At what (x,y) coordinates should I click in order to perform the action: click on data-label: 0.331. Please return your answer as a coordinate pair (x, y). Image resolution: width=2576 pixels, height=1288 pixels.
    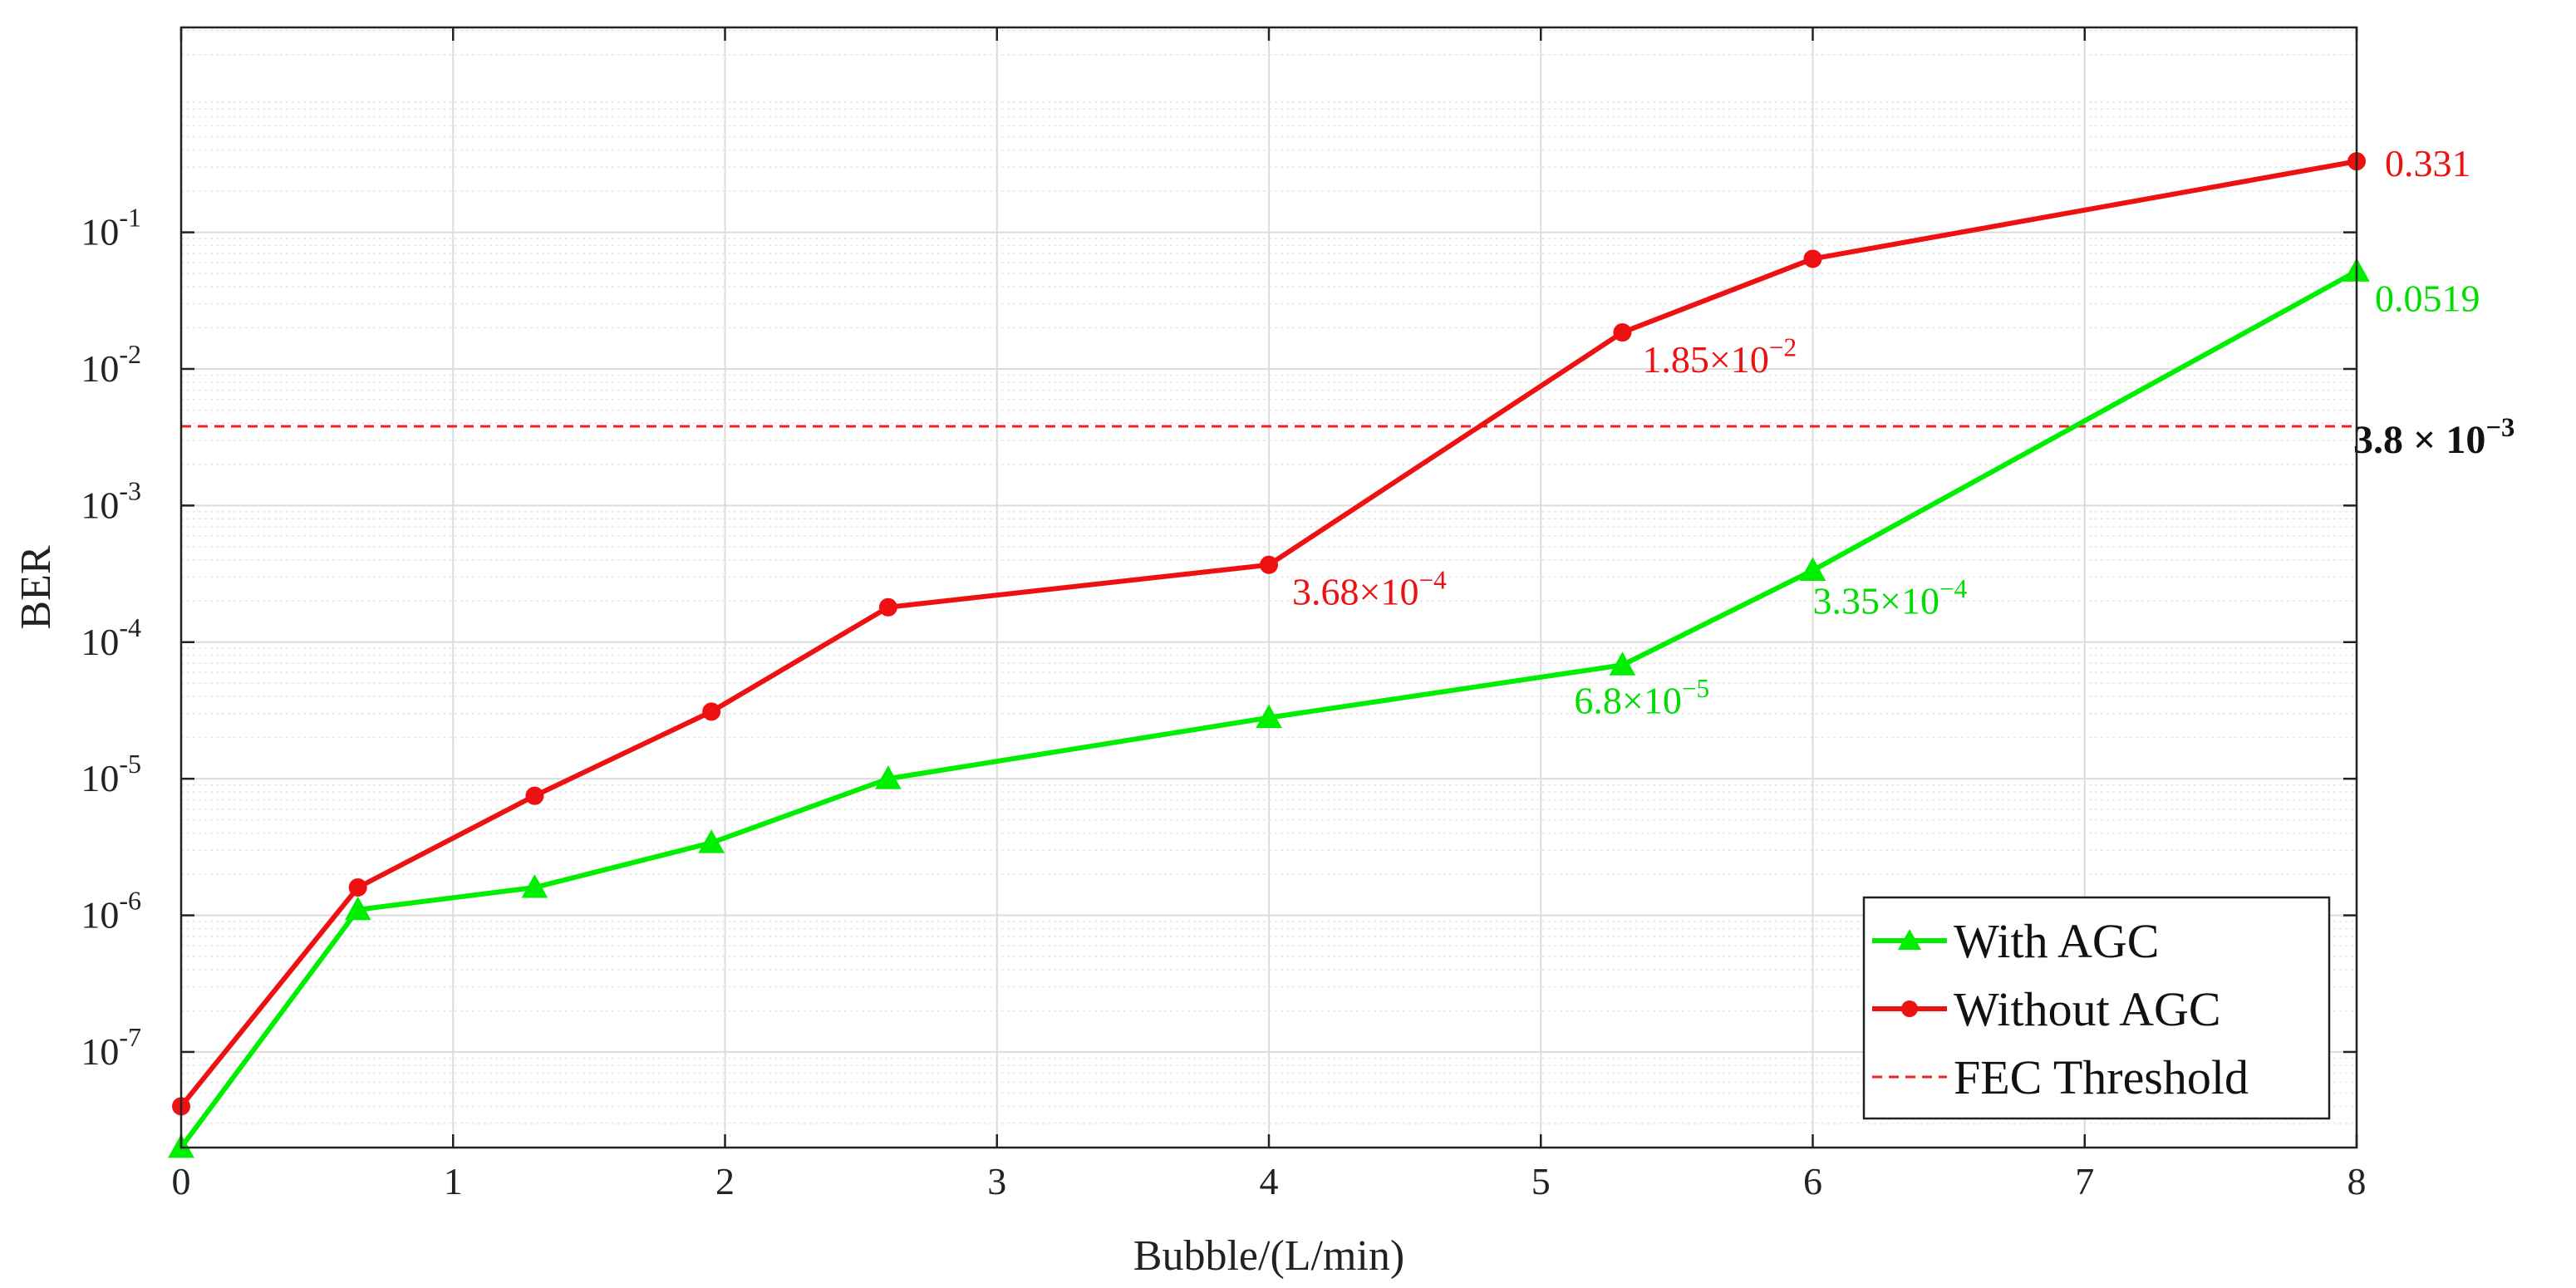
    Looking at the image, I should click on (2428, 163).